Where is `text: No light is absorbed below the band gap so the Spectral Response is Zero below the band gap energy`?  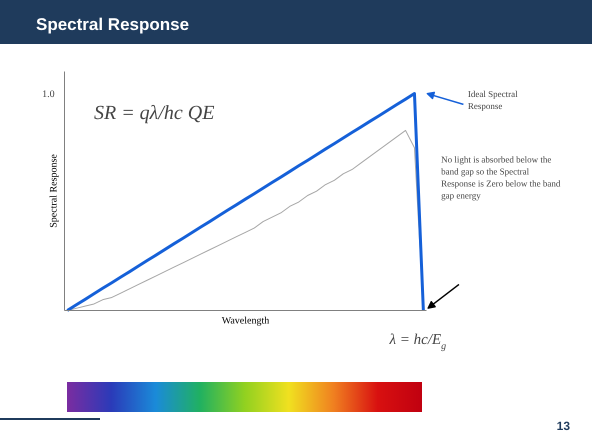
text: No light is absorbed below the band gap so the Spectral Response is Zero below the band gap energy is located at coordinates (501, 177).